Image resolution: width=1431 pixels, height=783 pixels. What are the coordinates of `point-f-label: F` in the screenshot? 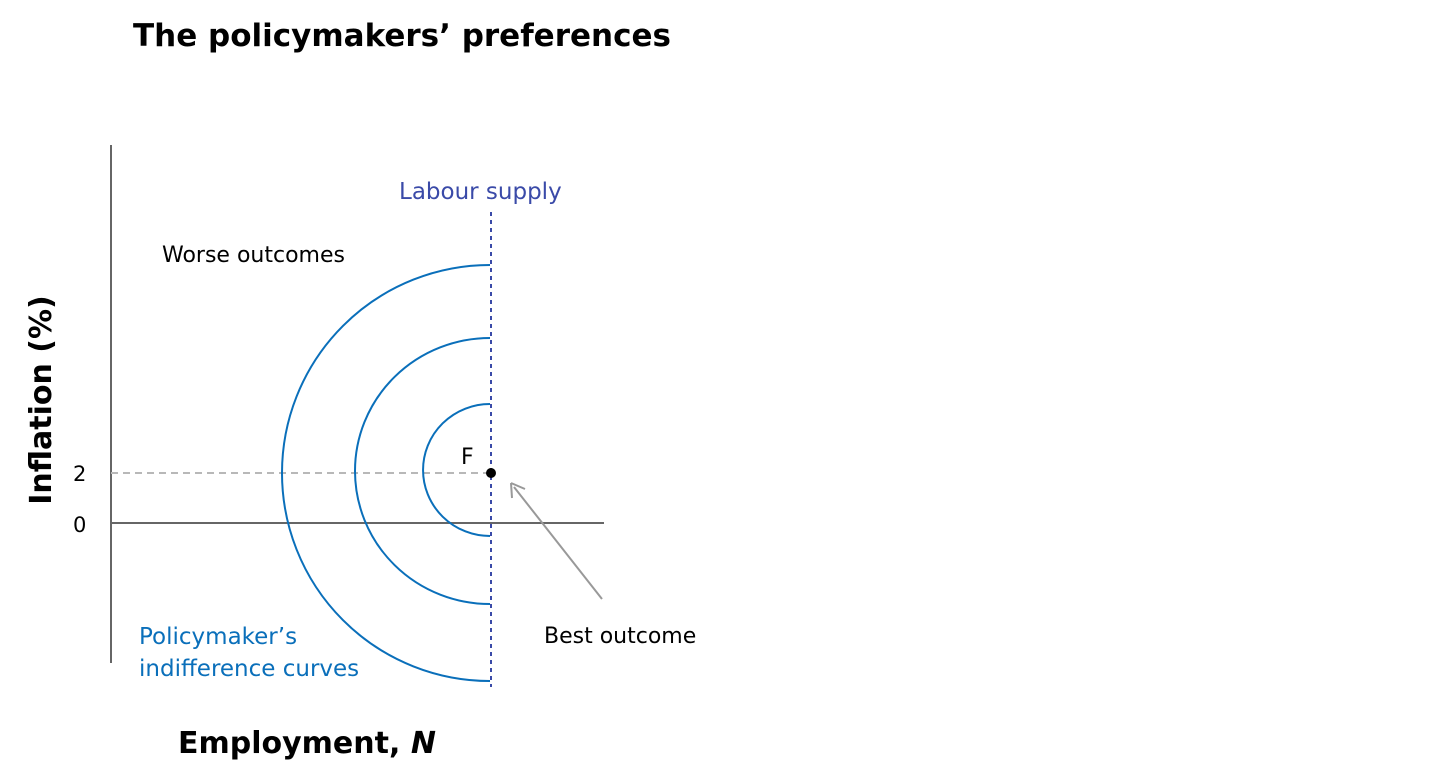 It's located at (467, 457).